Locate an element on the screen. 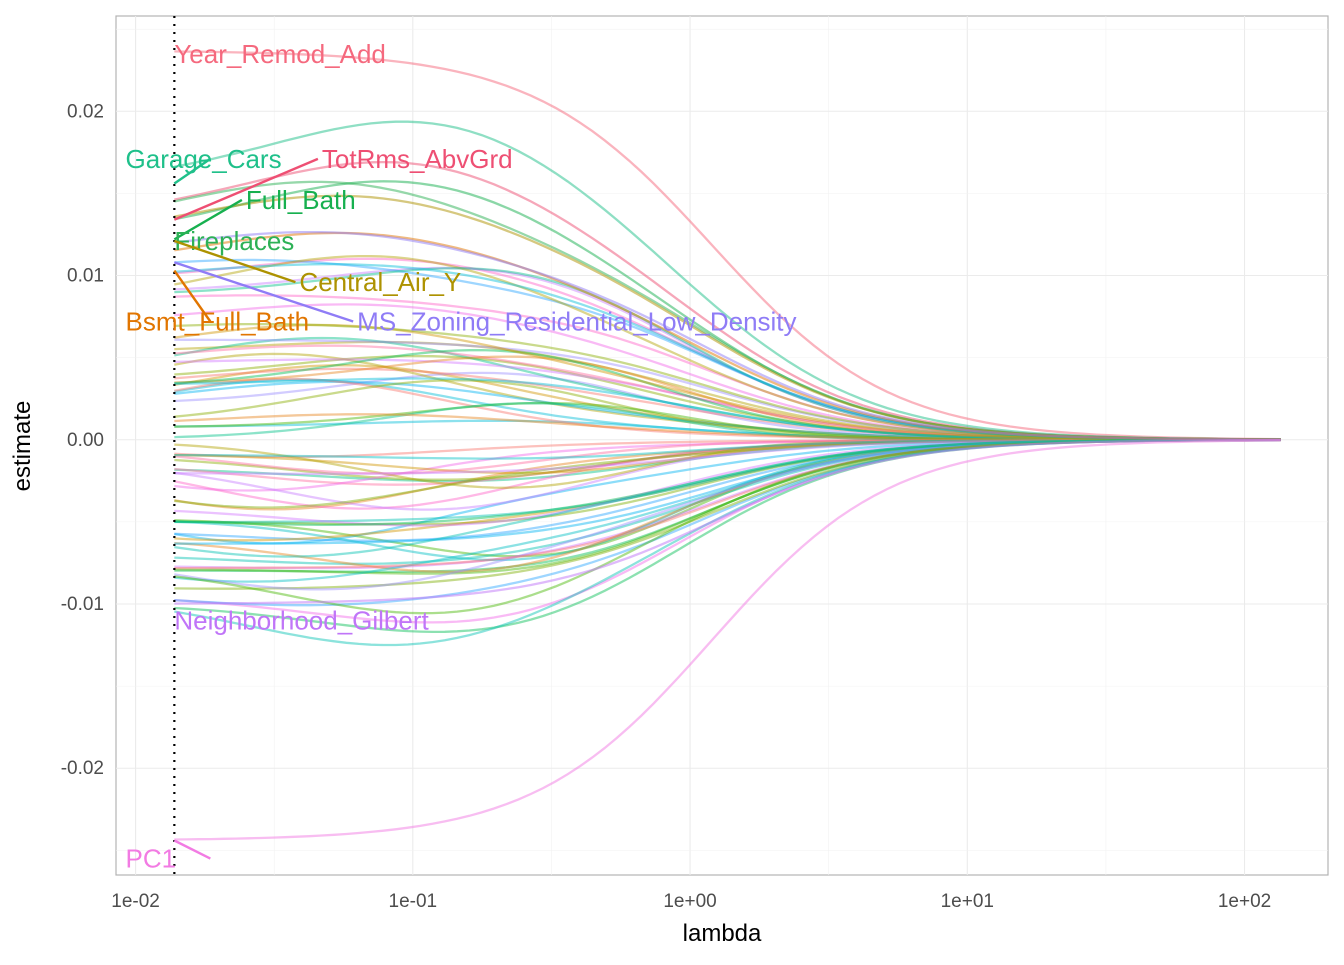 The height and width of the screenshot is (965, 1344). series-label: Full_Bath is located at coordinates (301, 200).